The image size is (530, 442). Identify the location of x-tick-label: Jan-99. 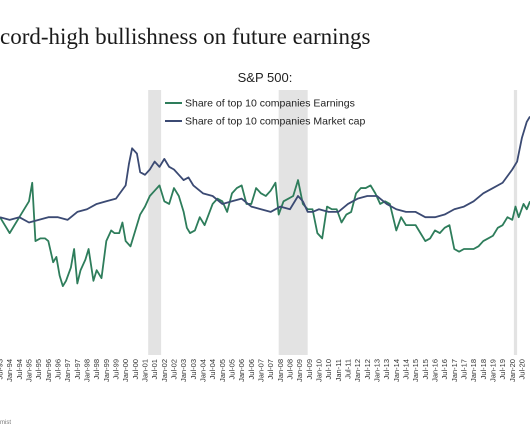
(106, 370).